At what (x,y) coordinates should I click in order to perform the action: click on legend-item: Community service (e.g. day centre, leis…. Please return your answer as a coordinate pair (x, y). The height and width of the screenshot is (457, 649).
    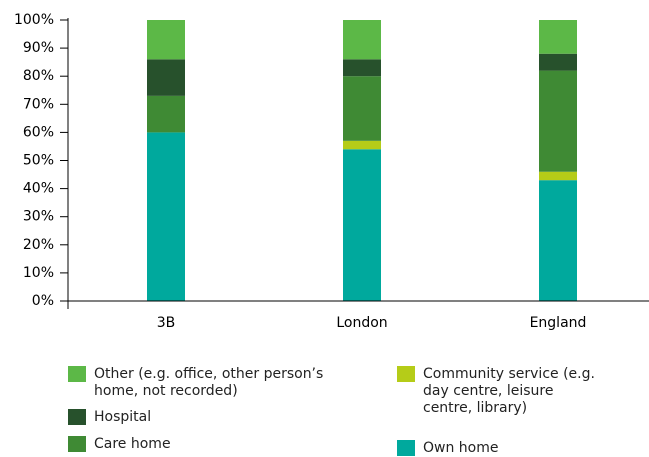
    Looking at the image, I should click on (497, 391).